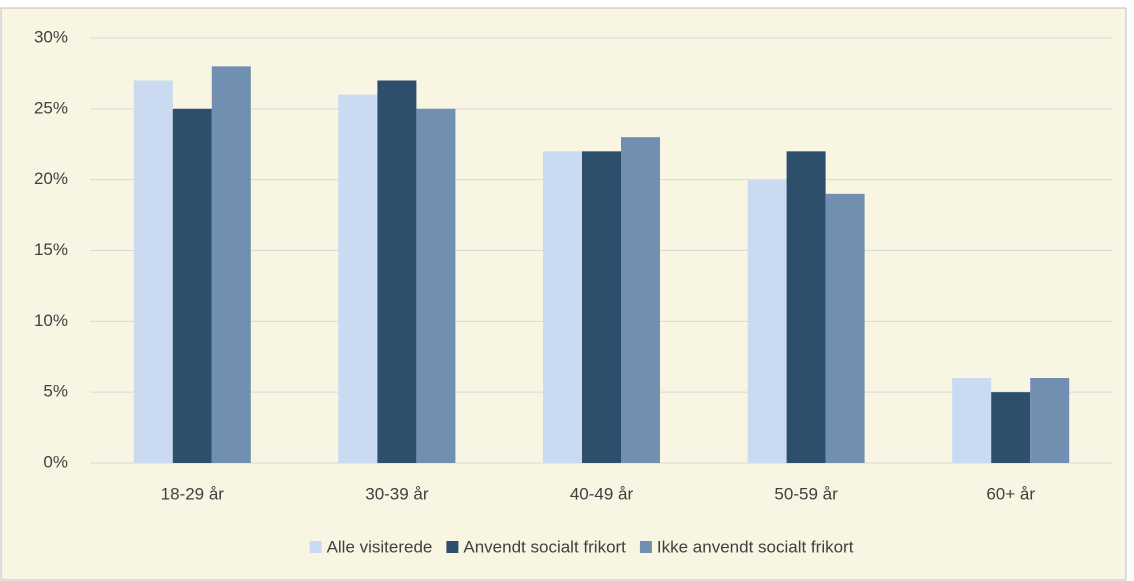 The height and width of the screenshot is (581, 1134). I want to click on legend-label: Anvendt socialt frikort, so click(544, 546).